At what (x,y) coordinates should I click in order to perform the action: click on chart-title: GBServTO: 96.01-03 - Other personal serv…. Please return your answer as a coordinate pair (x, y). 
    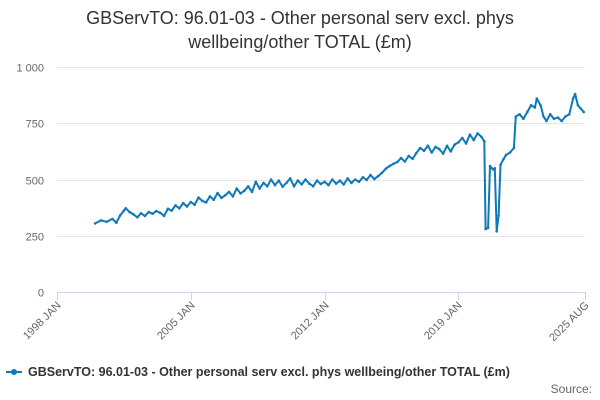
    Looking at the image, I should click on (300, 30).